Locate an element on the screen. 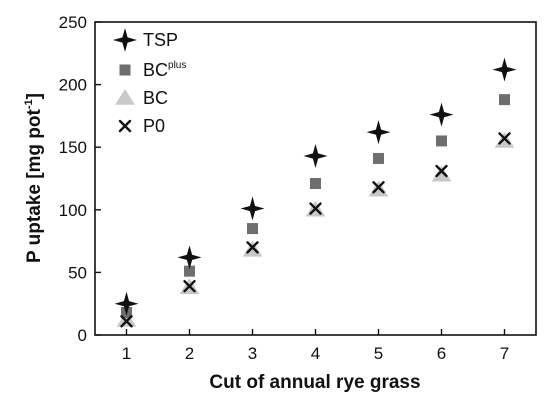 The width and height of the screenshot is (550, 402). y-axis-title: P uptake [mg pot-1] is located at coordinates (34, 178).